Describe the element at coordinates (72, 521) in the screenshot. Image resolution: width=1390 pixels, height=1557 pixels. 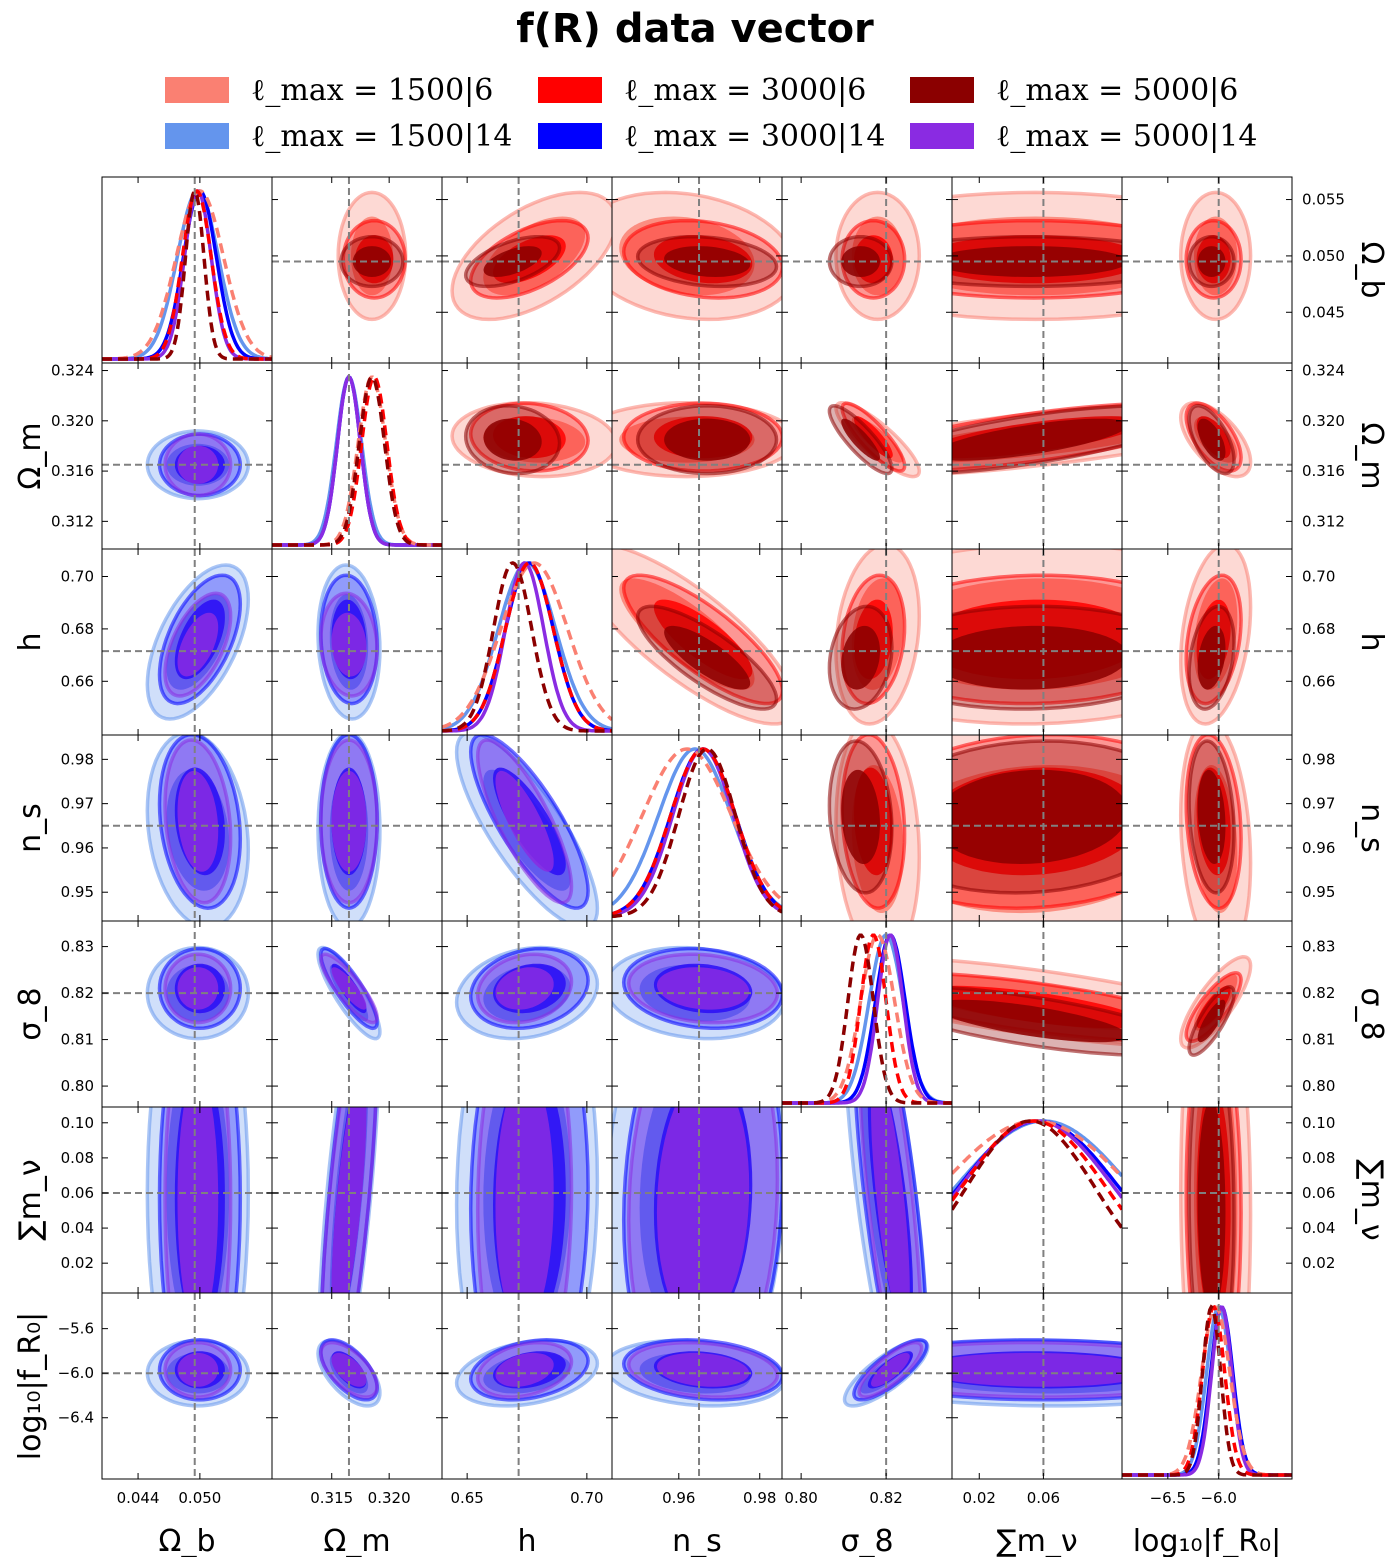
I see `y-tick-label: 0.312` at that location.